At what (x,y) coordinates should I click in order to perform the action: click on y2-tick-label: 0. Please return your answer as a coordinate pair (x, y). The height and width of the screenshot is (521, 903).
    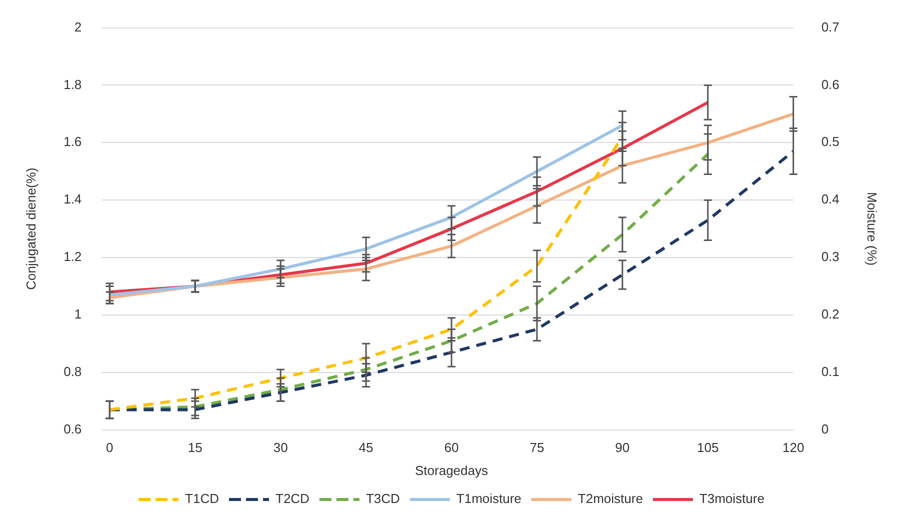
    Looking at the image, I should click on (825, 428).